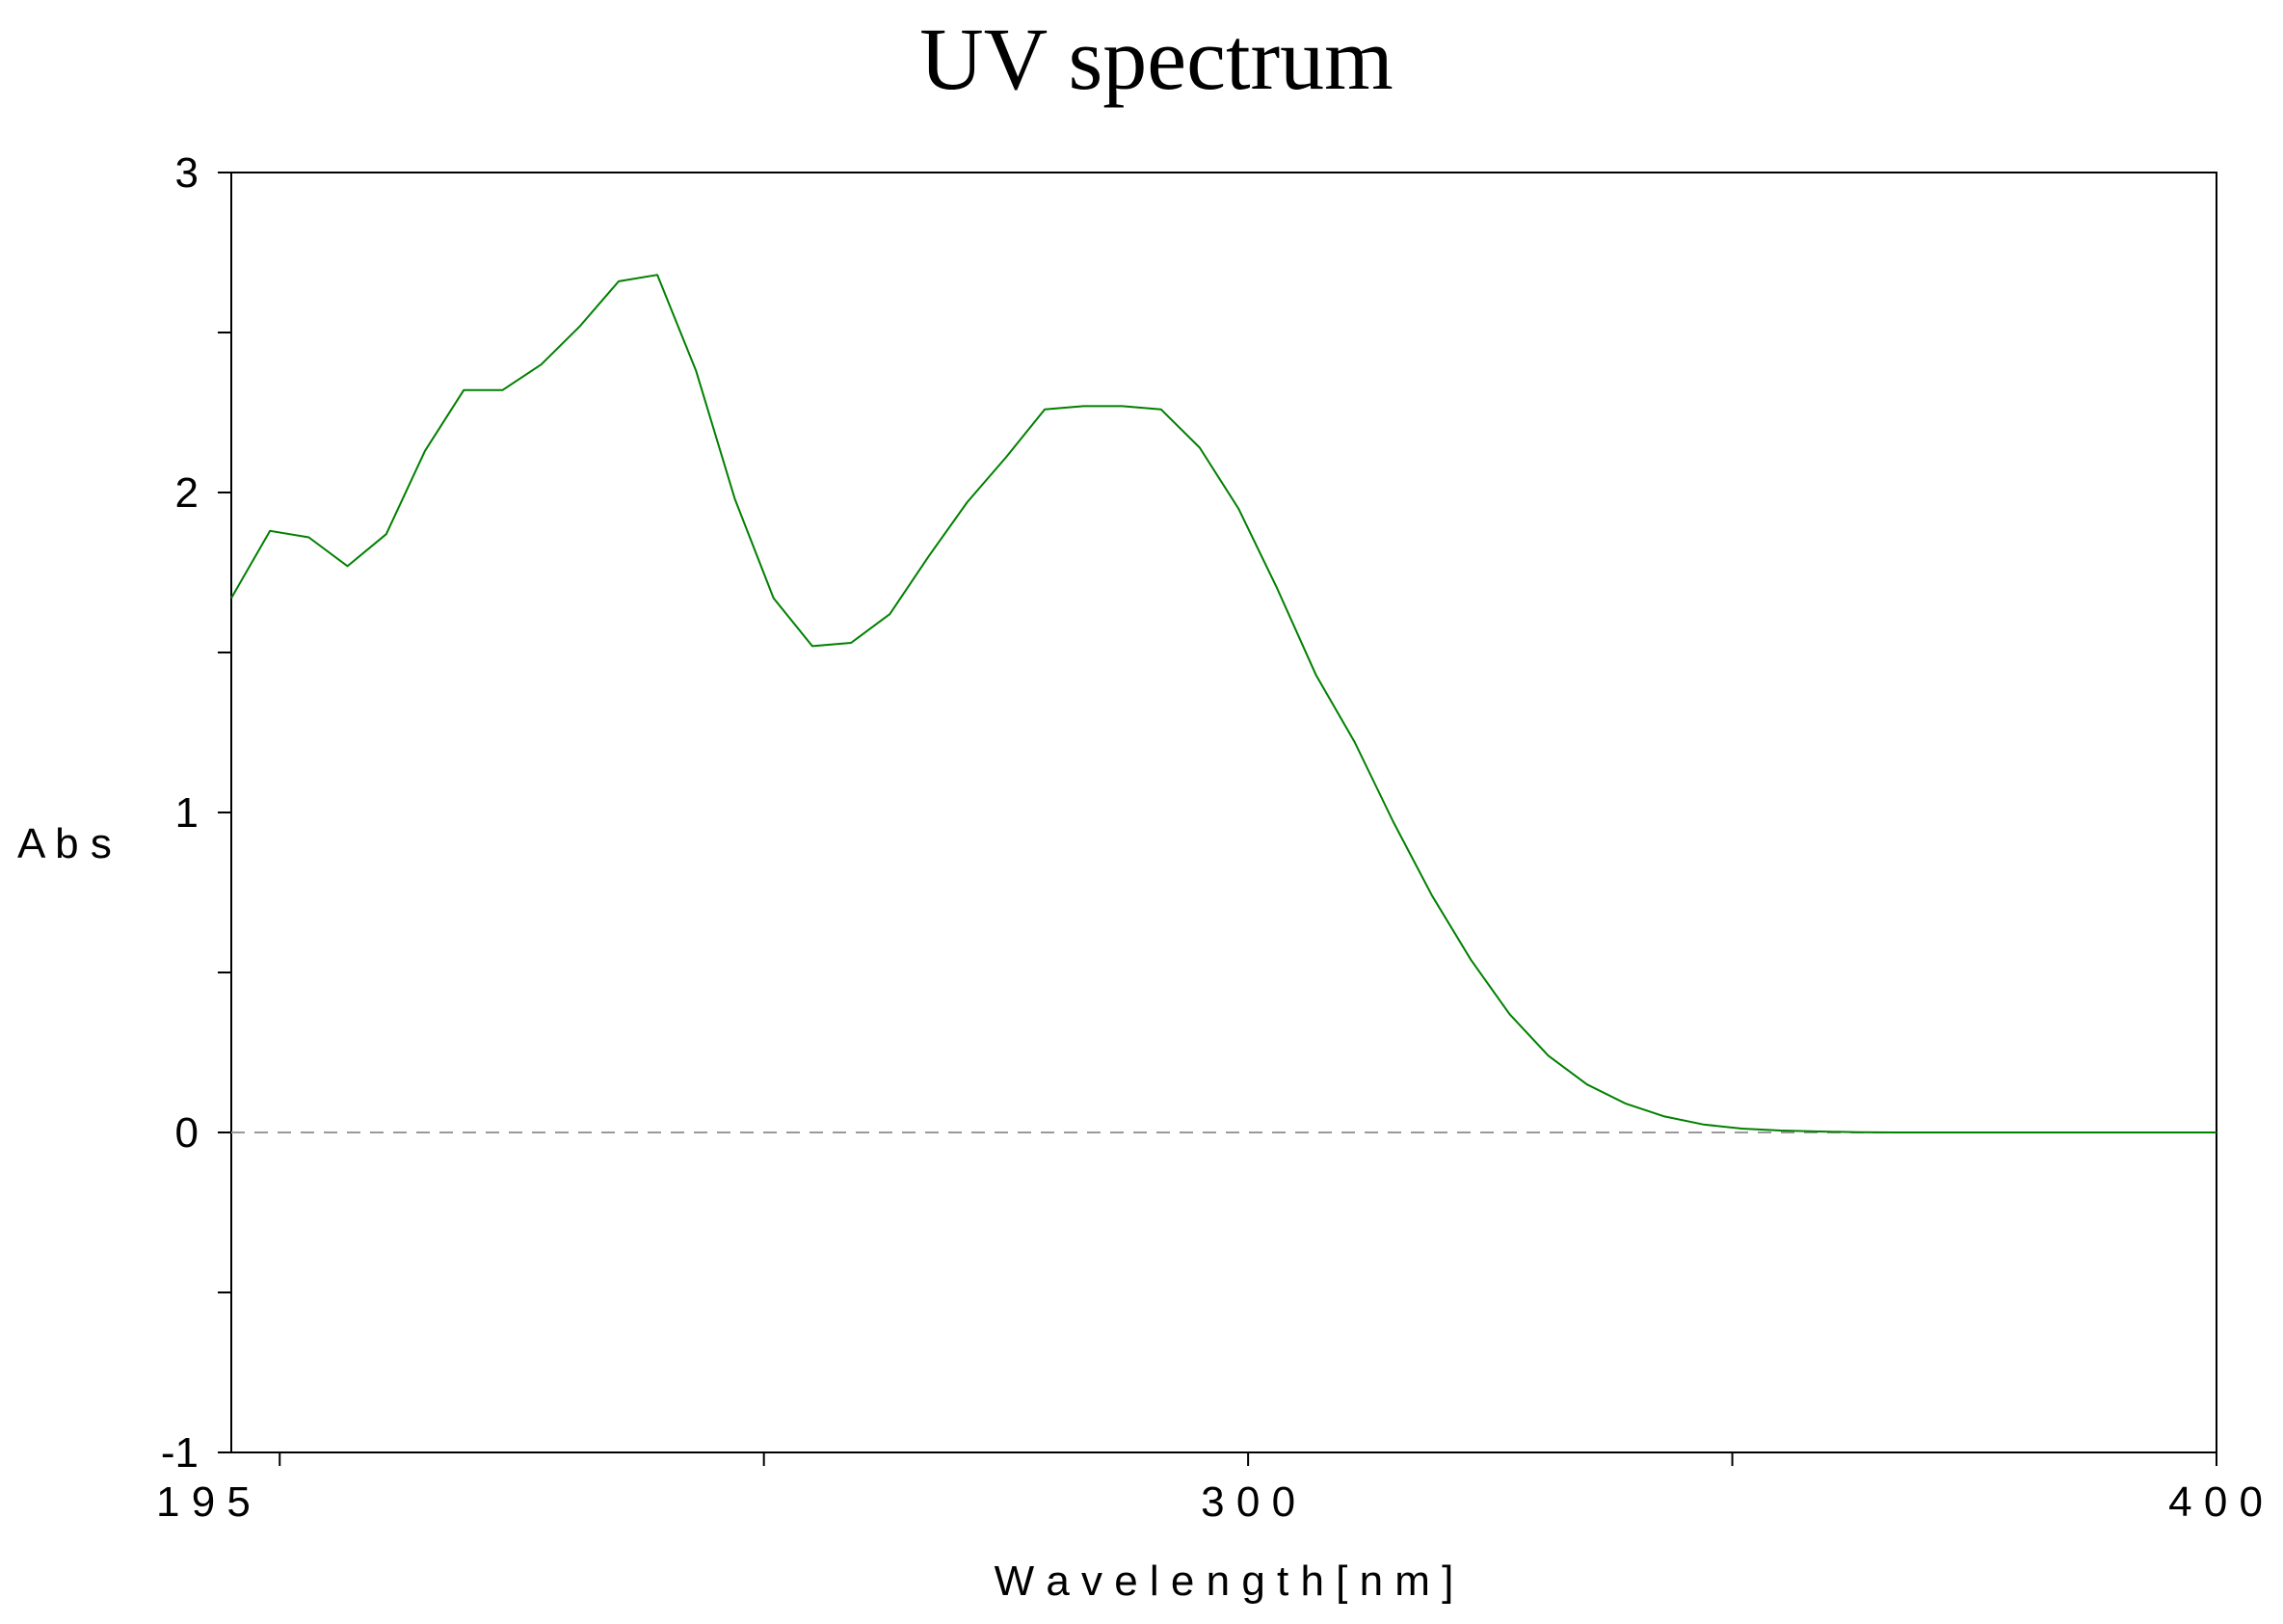 This screenshot has width=2283, height=1624. I want to click on y-tick-label: 0, so click(187, 1133).